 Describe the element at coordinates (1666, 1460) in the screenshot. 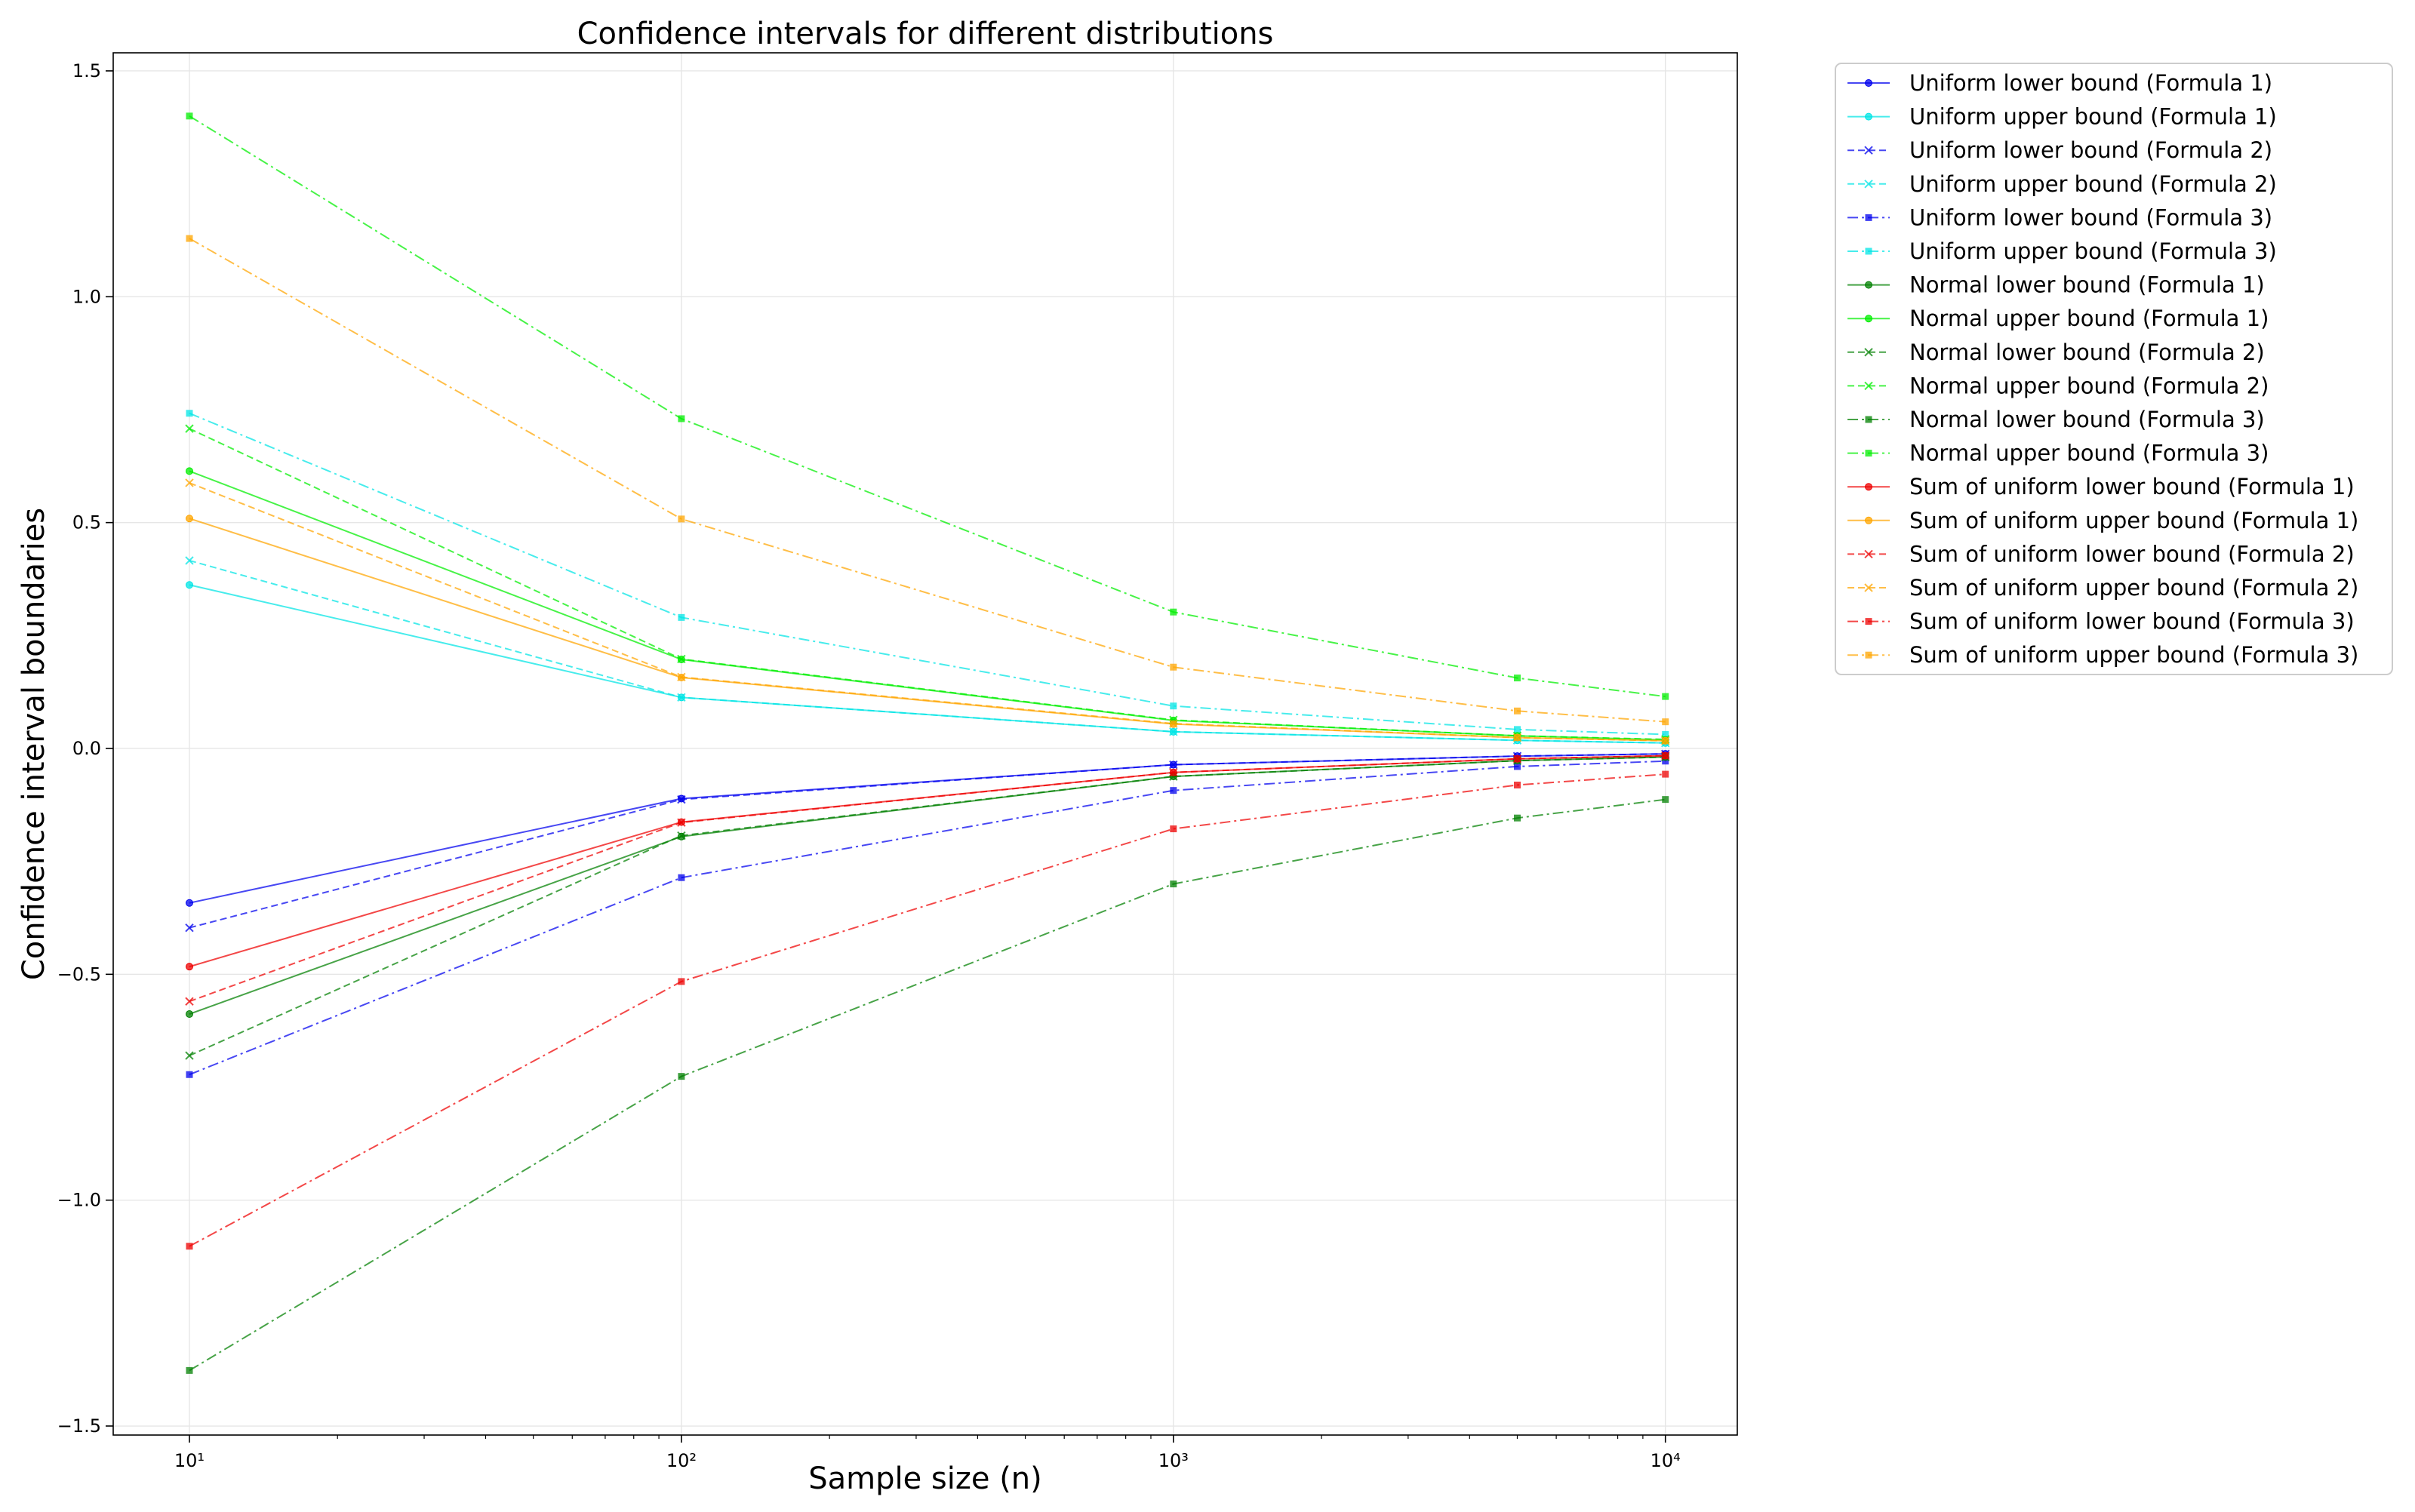

I see `x-tick-label: 10⁴` at that location.